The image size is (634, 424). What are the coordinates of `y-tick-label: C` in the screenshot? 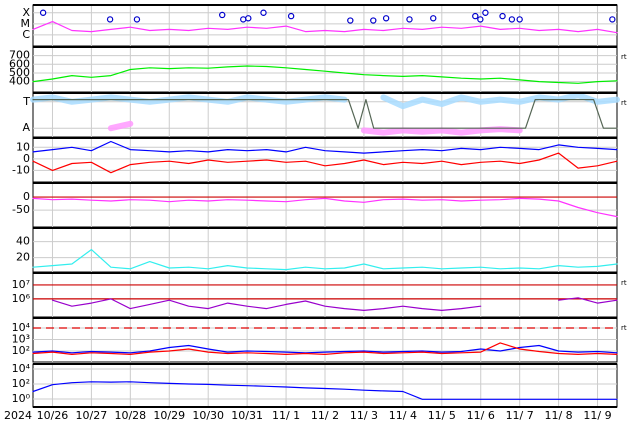 It's located at (26, 34).